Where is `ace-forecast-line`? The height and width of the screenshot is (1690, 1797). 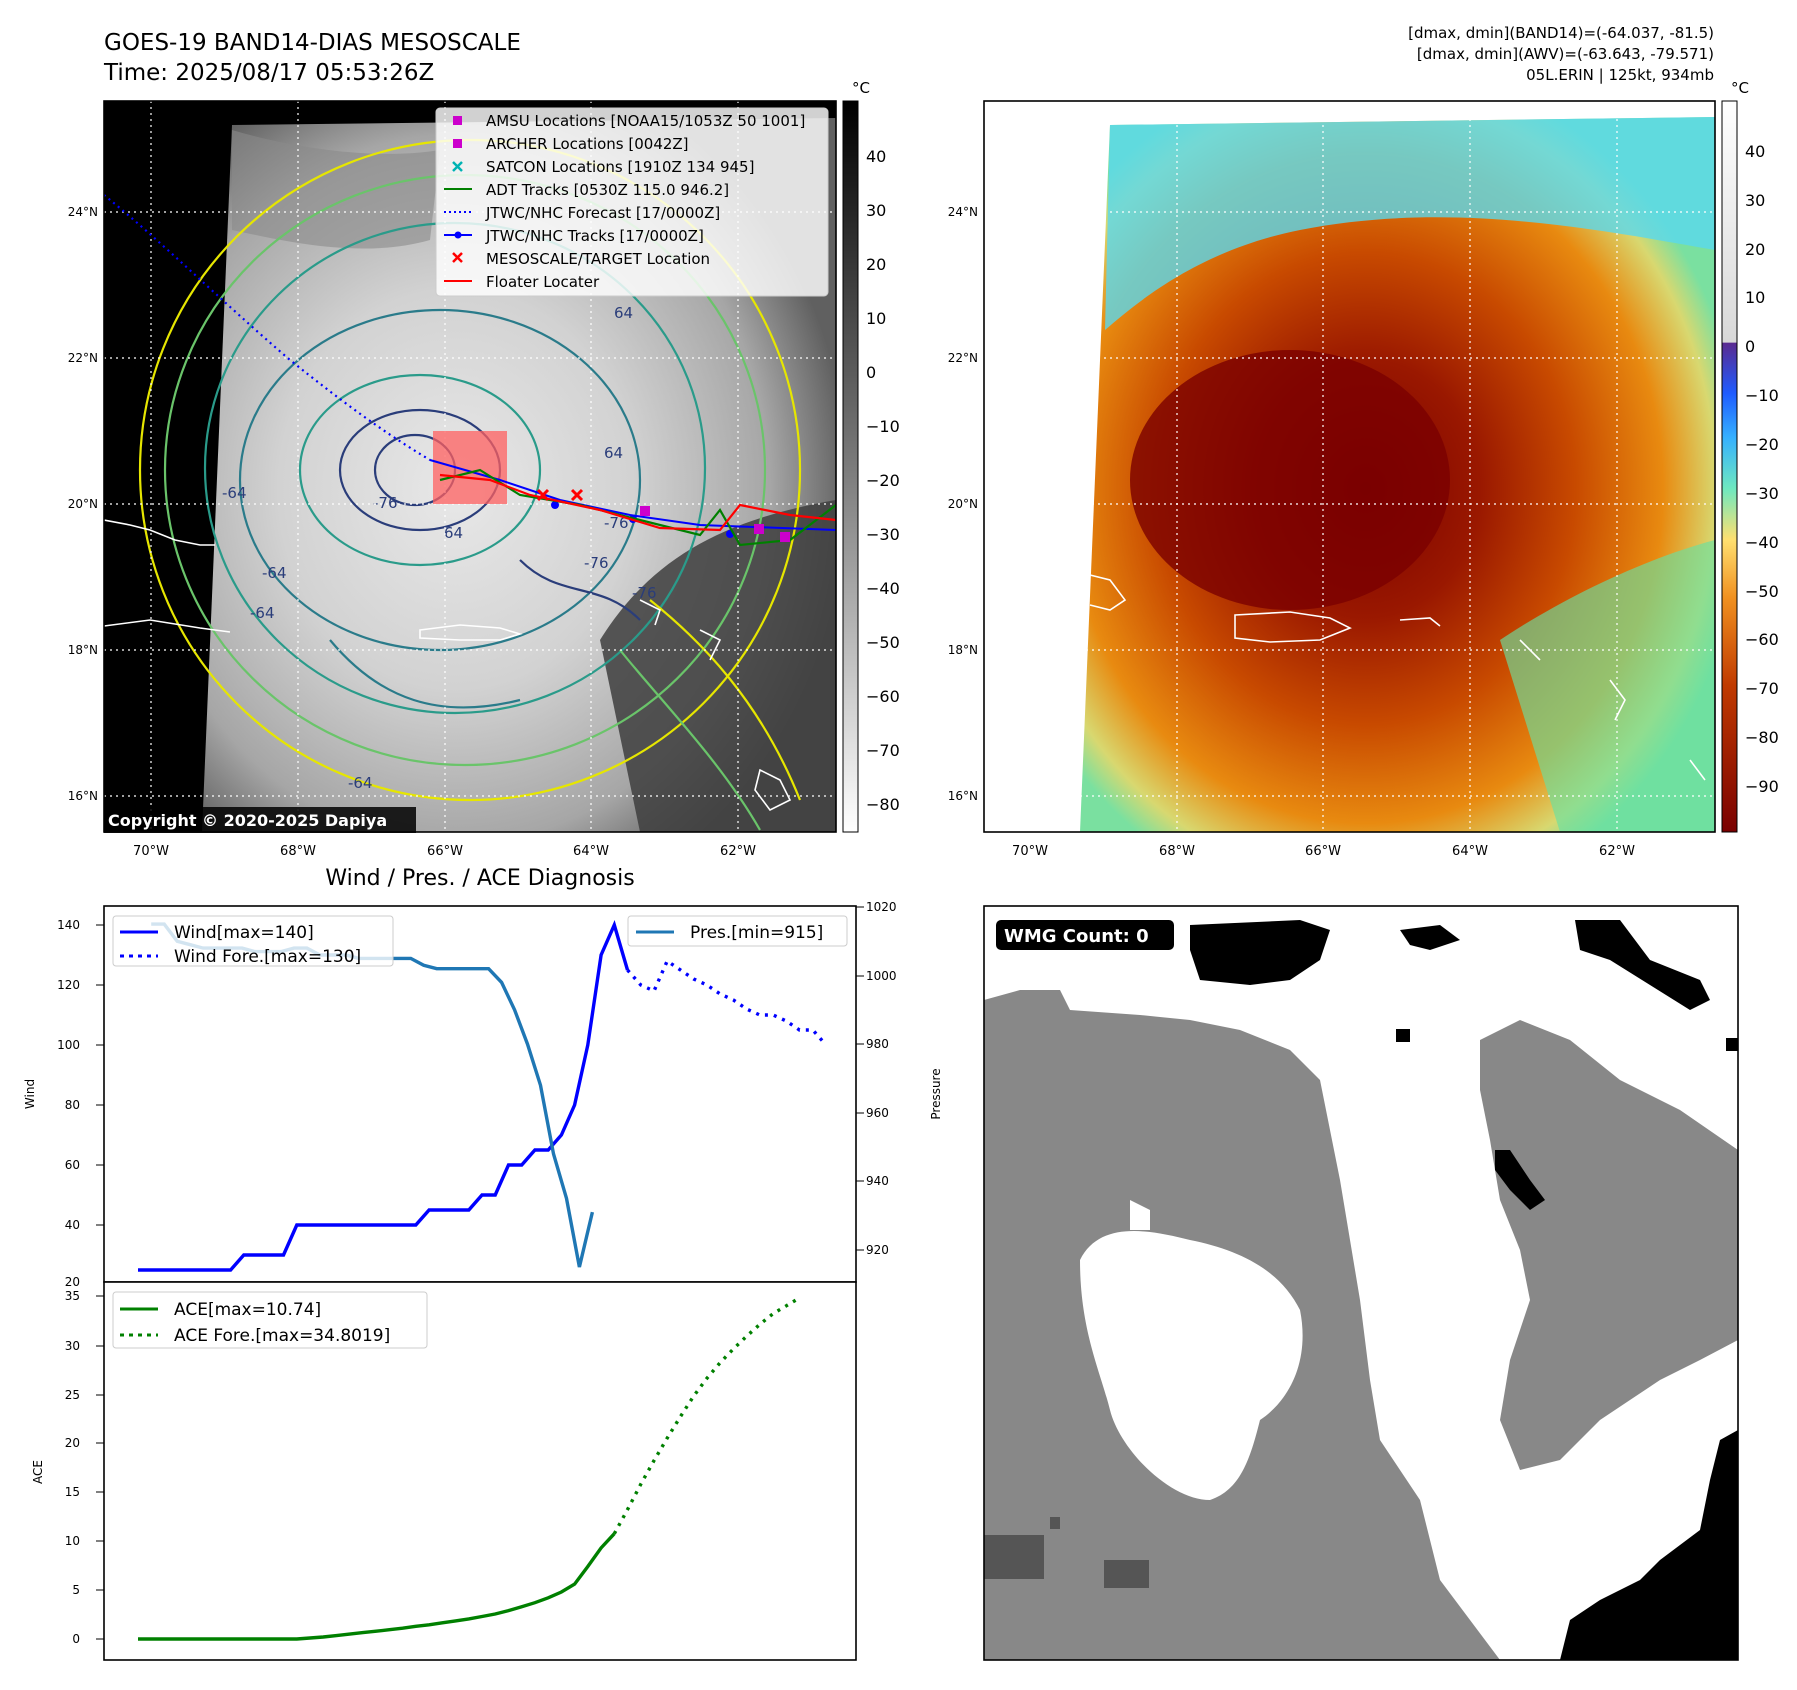
ace-forecast-line is located at coordinates (706, 1415).